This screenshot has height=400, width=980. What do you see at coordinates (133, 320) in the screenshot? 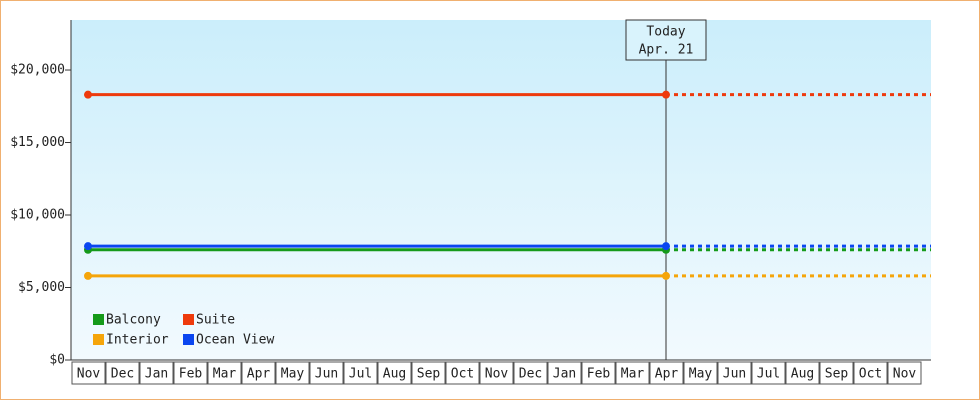
I see `legend-label: Balcony` at bounding box center [133, 320].